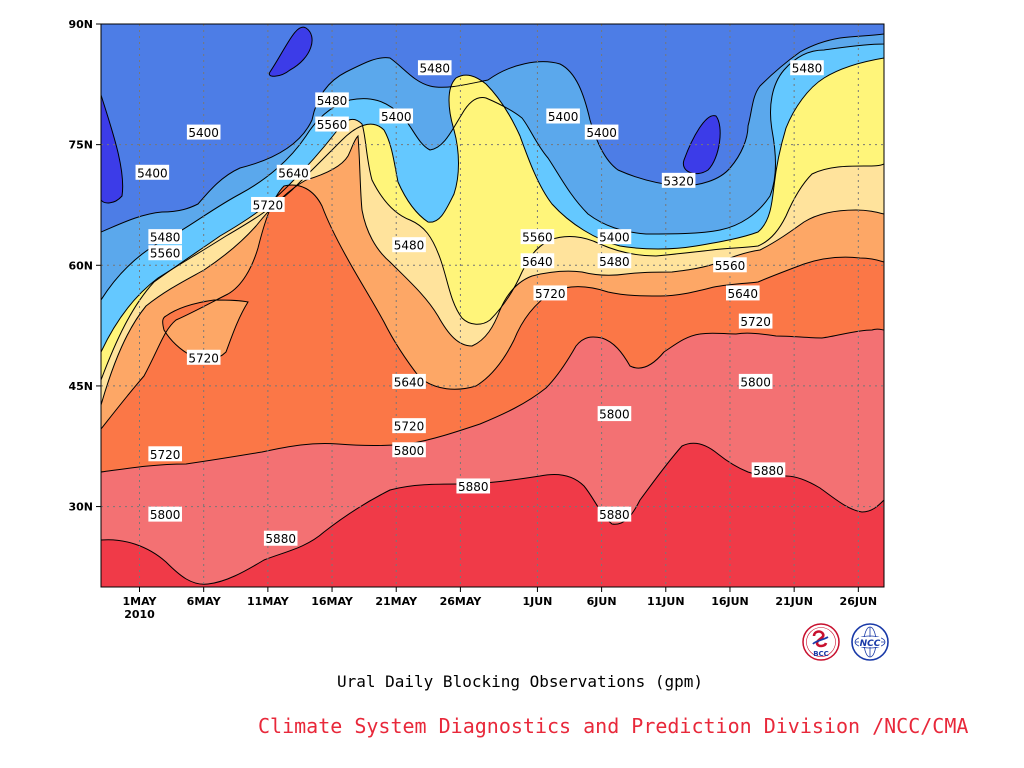 Image resolution: width=1024 pixels, height=768 pixels. Describe the element at coordinates (80, 507) in the screenshot. I see `y-tick-label: 30N` at that location.